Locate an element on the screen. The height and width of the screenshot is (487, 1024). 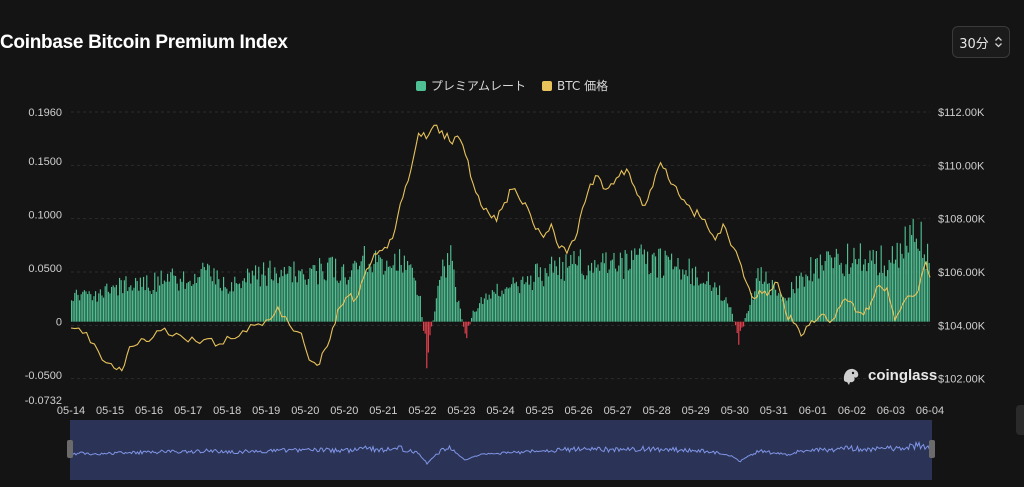
legend-item-premium: プレミアムレート is located at coordinates (470, 85).